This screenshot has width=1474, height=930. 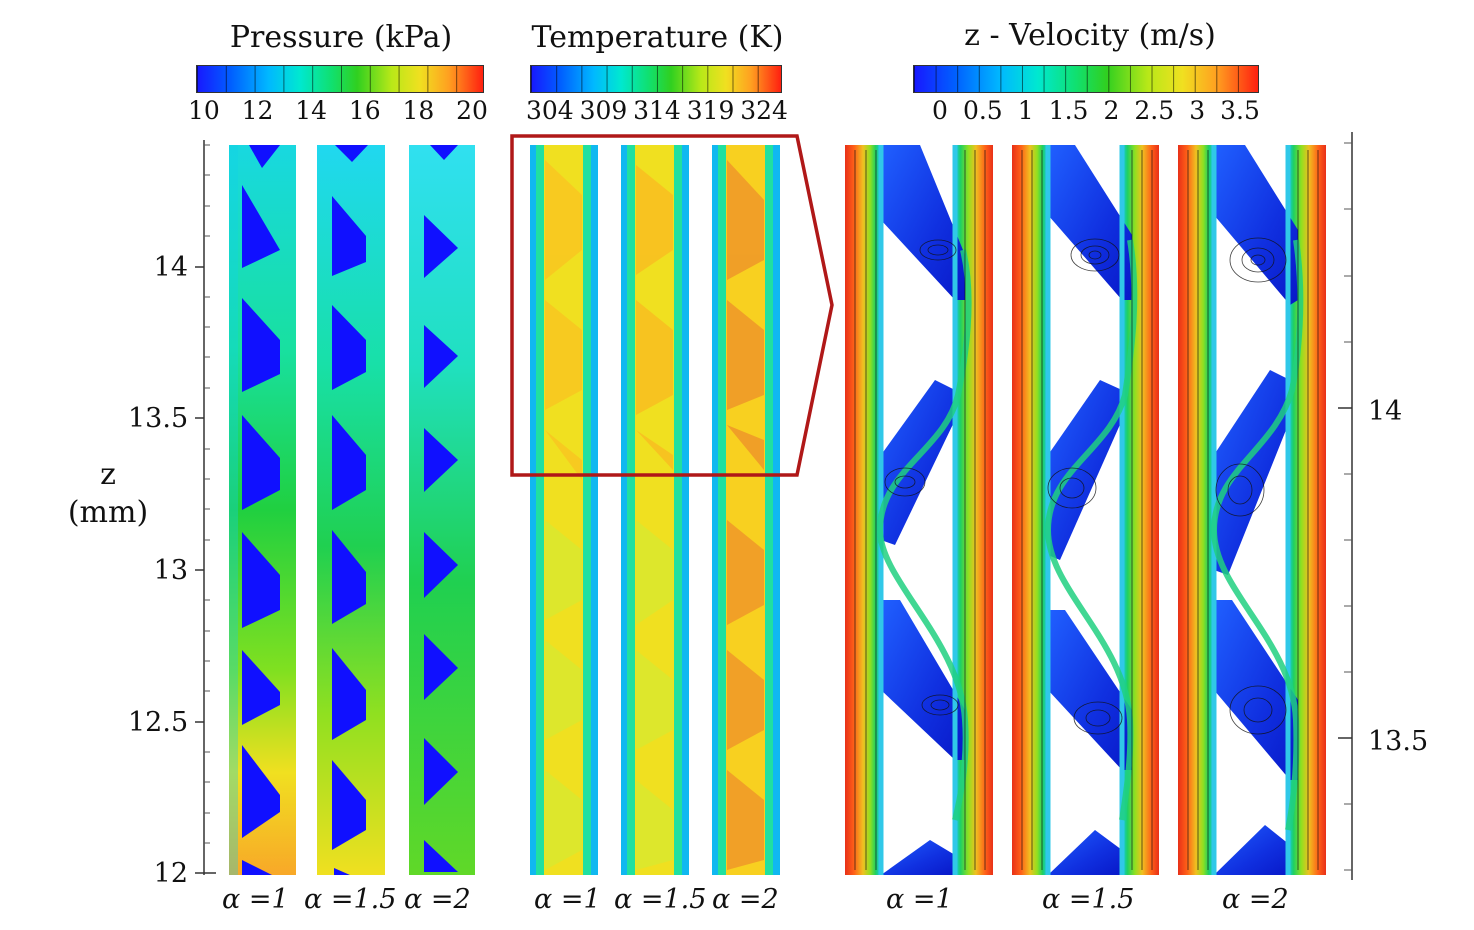 I want to click on temperature-panel-alpha-1.5, so click(x=655, y=510).